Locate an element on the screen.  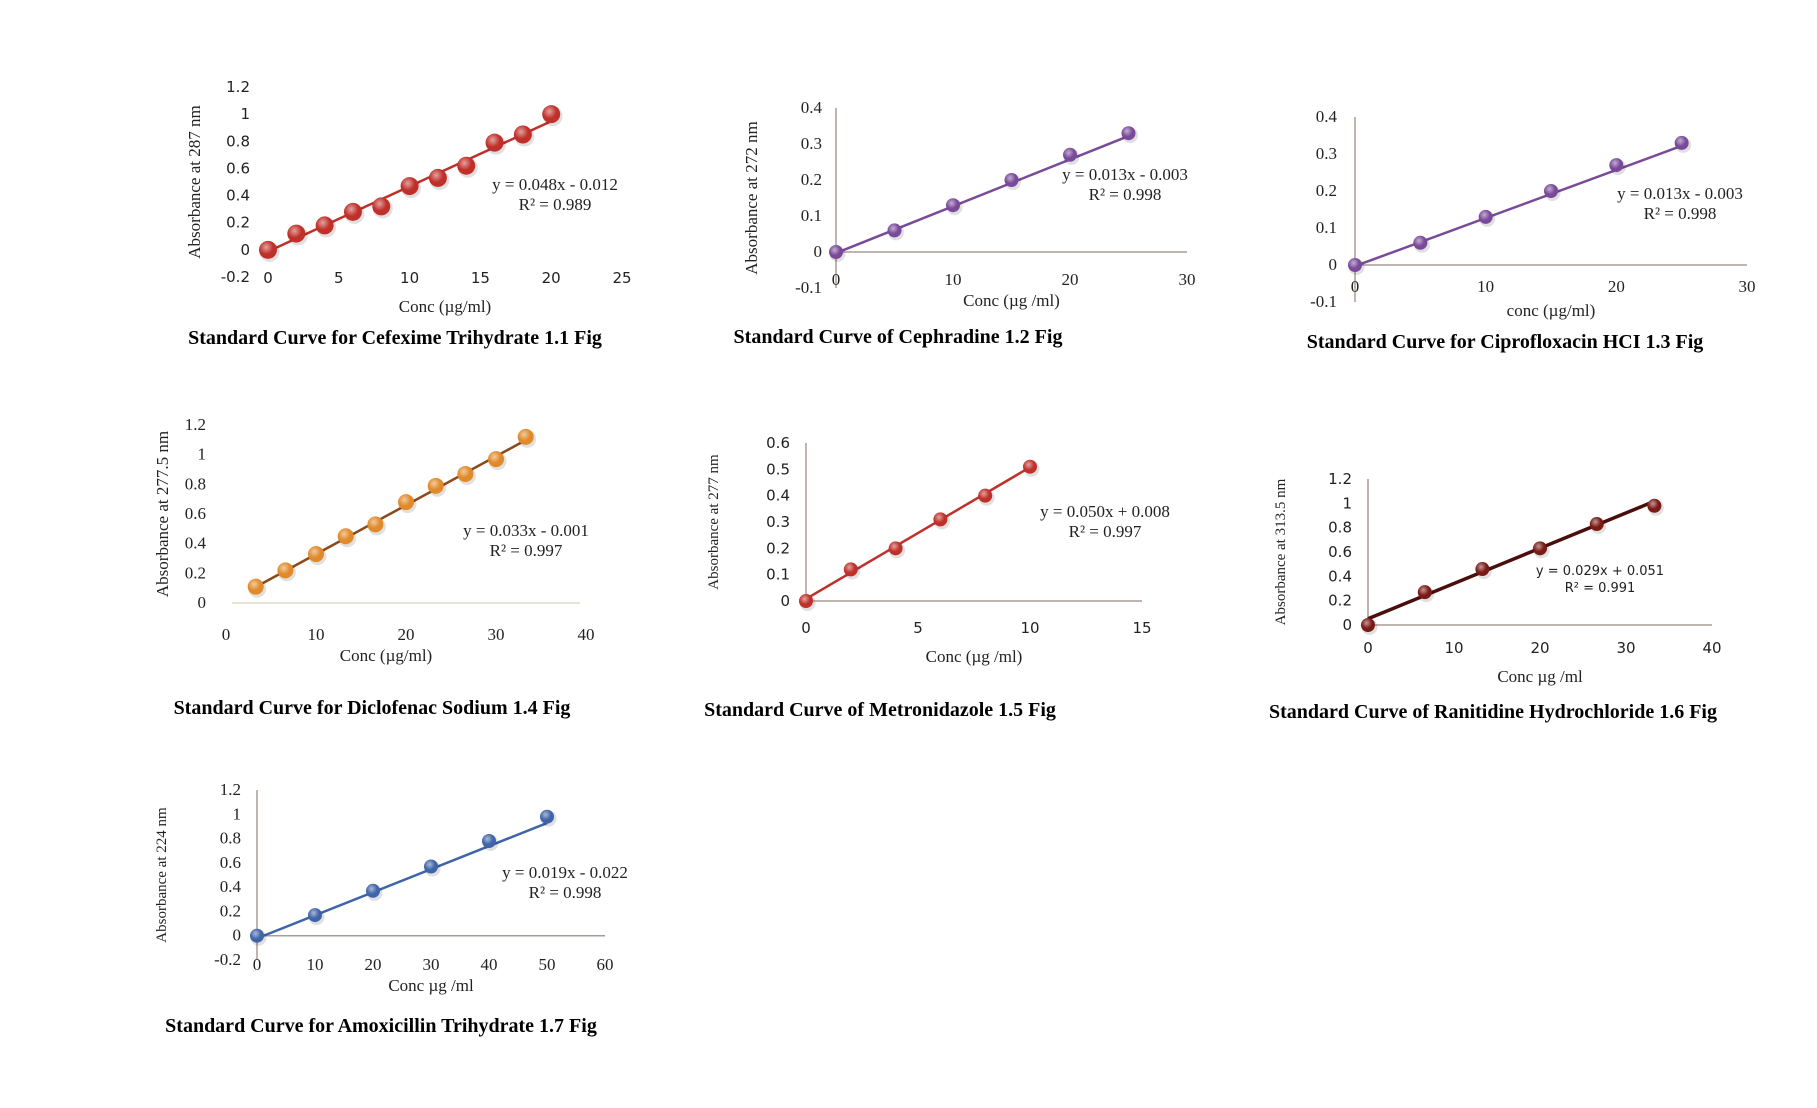
trendline-equation: y = 0.019x - 0.022 is located at coordinates (565, 872).